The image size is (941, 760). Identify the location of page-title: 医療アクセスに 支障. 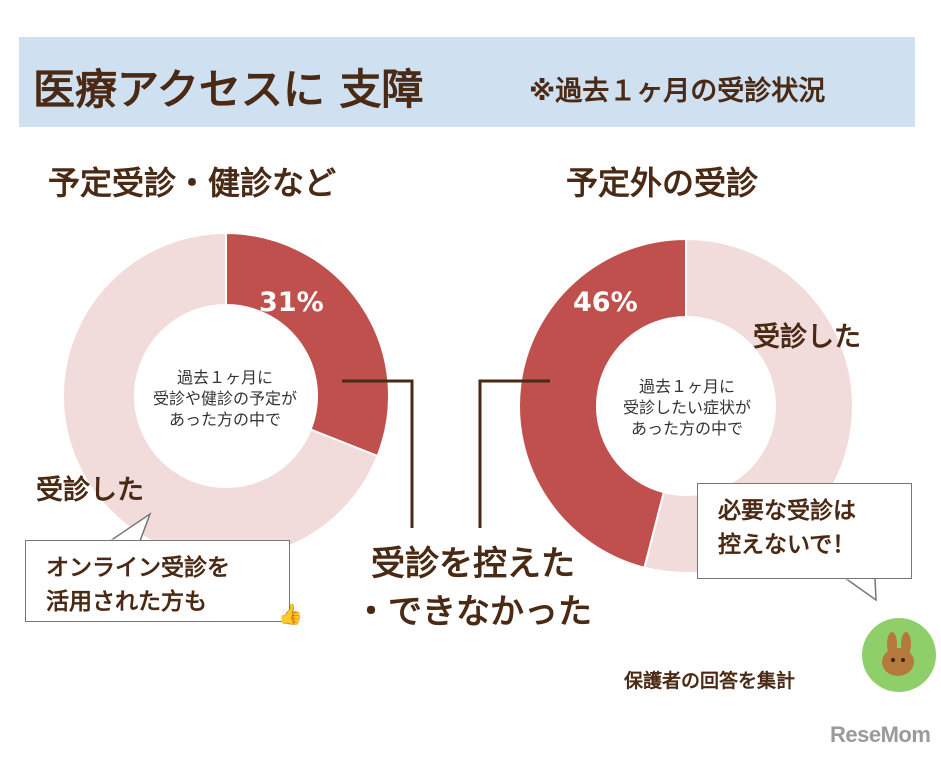
(228, 89).